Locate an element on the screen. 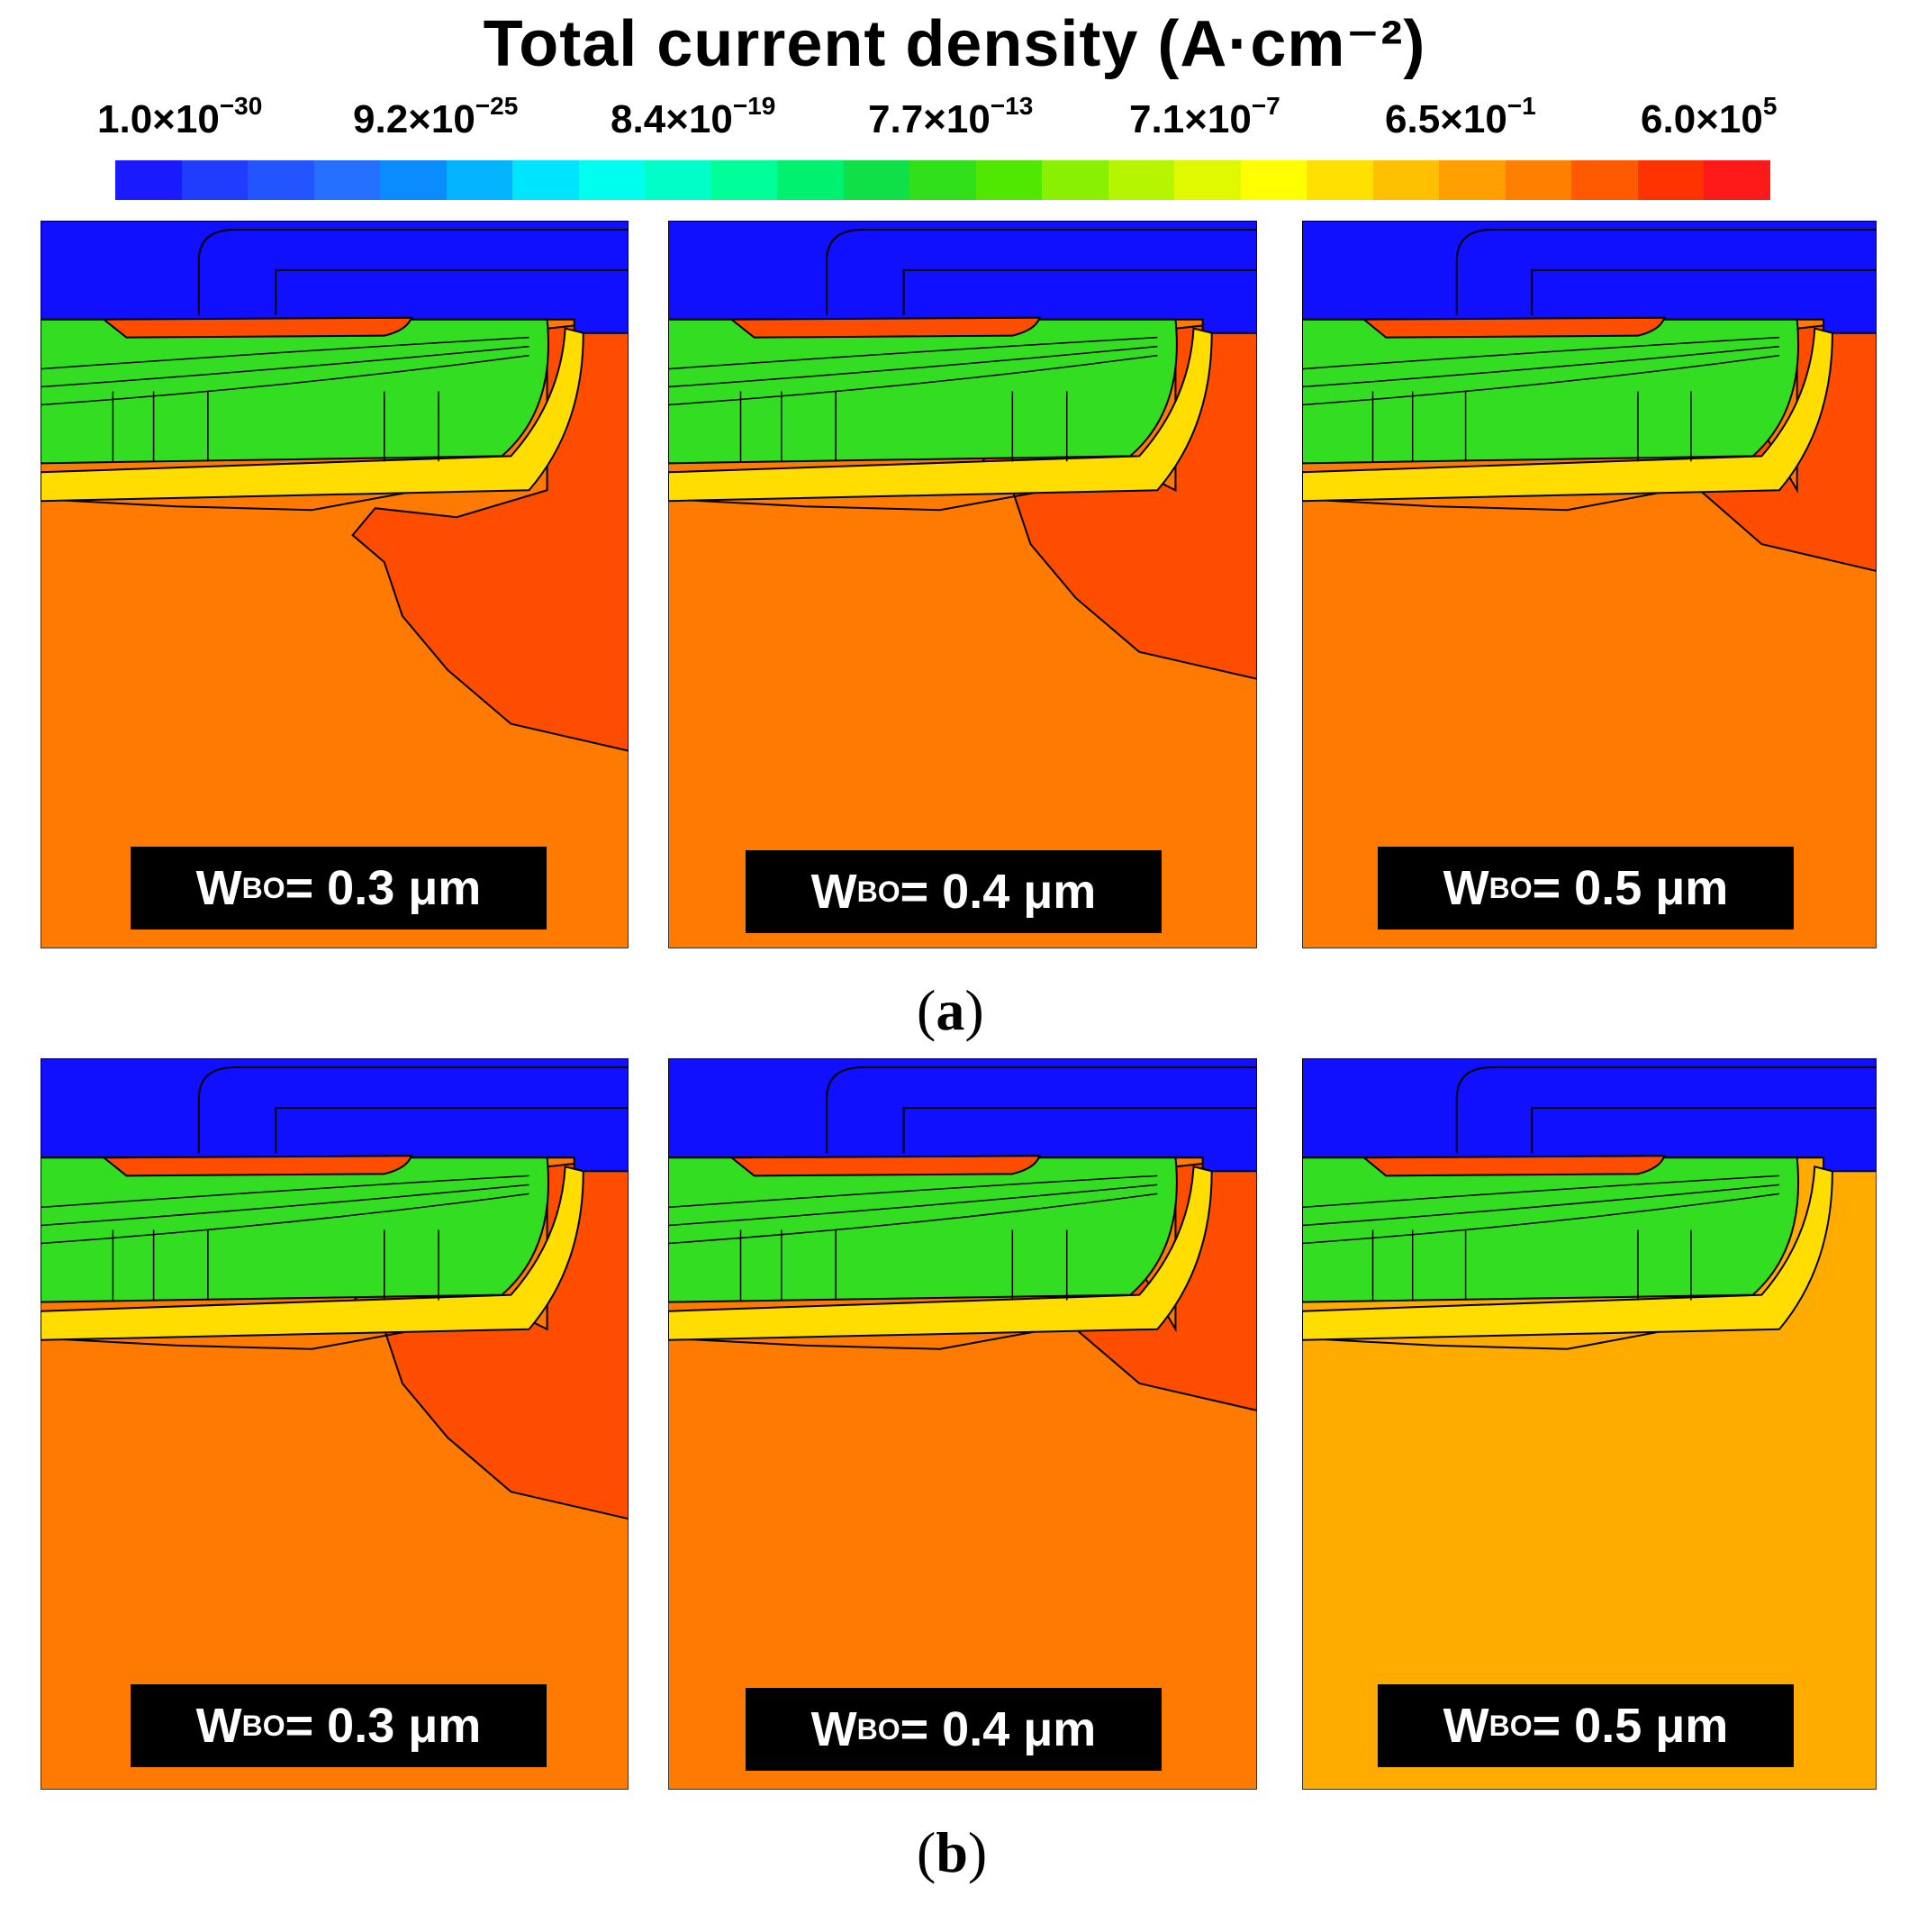  colorbar-tick-4: 7.1×10⁻⁷ is located at coordinates (1204, 116).